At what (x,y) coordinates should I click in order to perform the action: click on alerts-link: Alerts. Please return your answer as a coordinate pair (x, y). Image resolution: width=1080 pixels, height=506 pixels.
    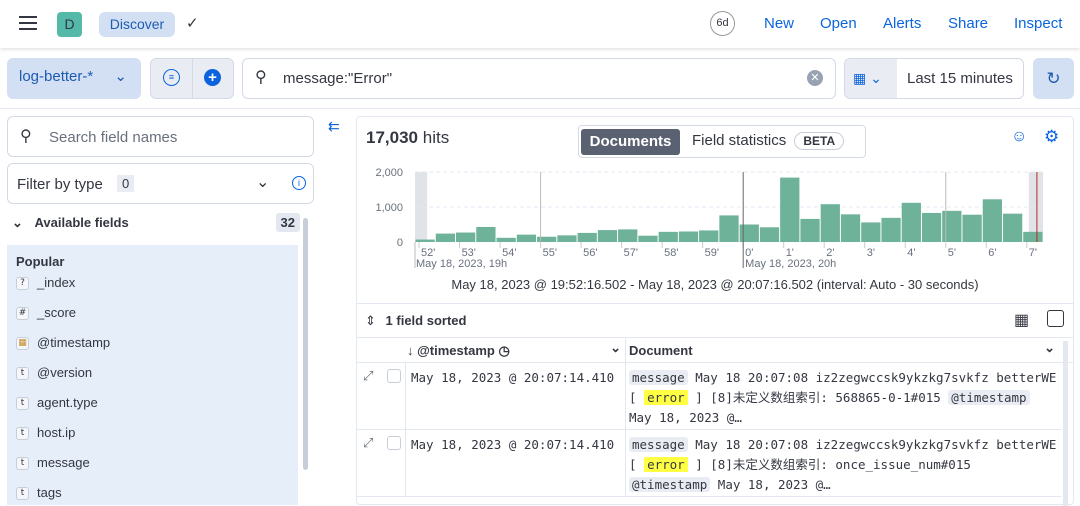
    Looking at the image, I should click on (902, 23).